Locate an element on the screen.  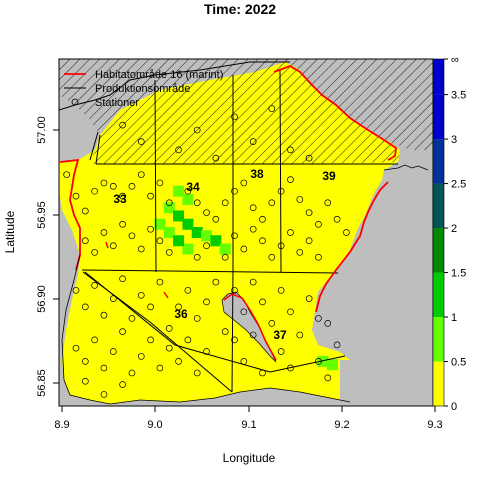
hatched-region is located at coordinates (341, 104).